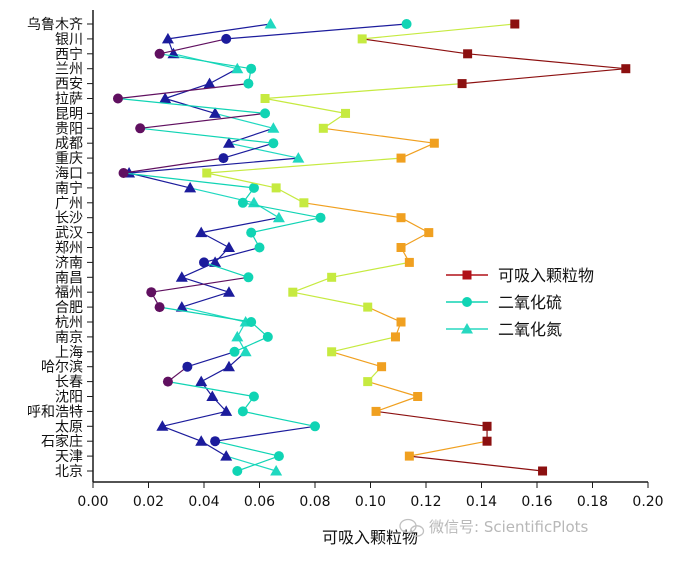 The image size is (676, 561). What do you see at coordinates (69, 40) in the screenshot?
I see `category-label: 银川` at bounding box center [69, 40].